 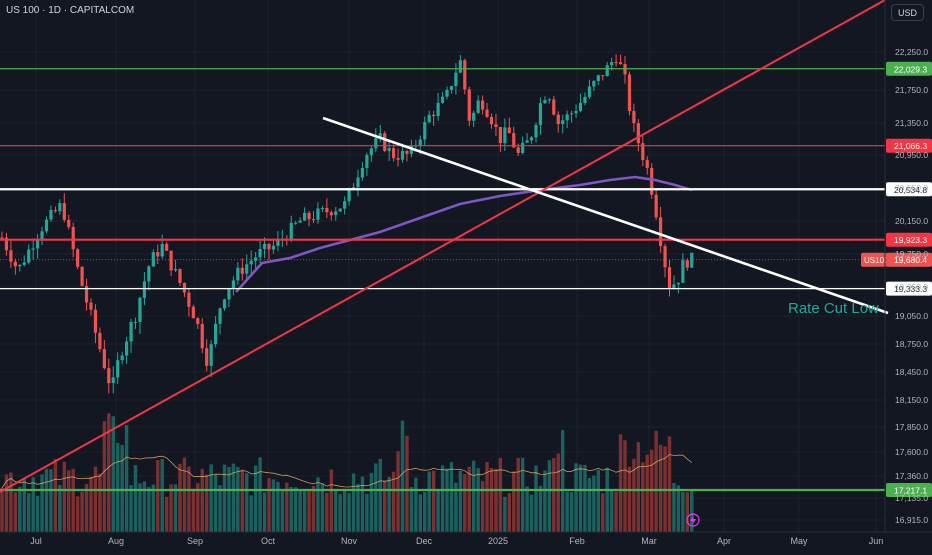 I want to click on level-label: 21,066.3, so click(x=910, y=146).